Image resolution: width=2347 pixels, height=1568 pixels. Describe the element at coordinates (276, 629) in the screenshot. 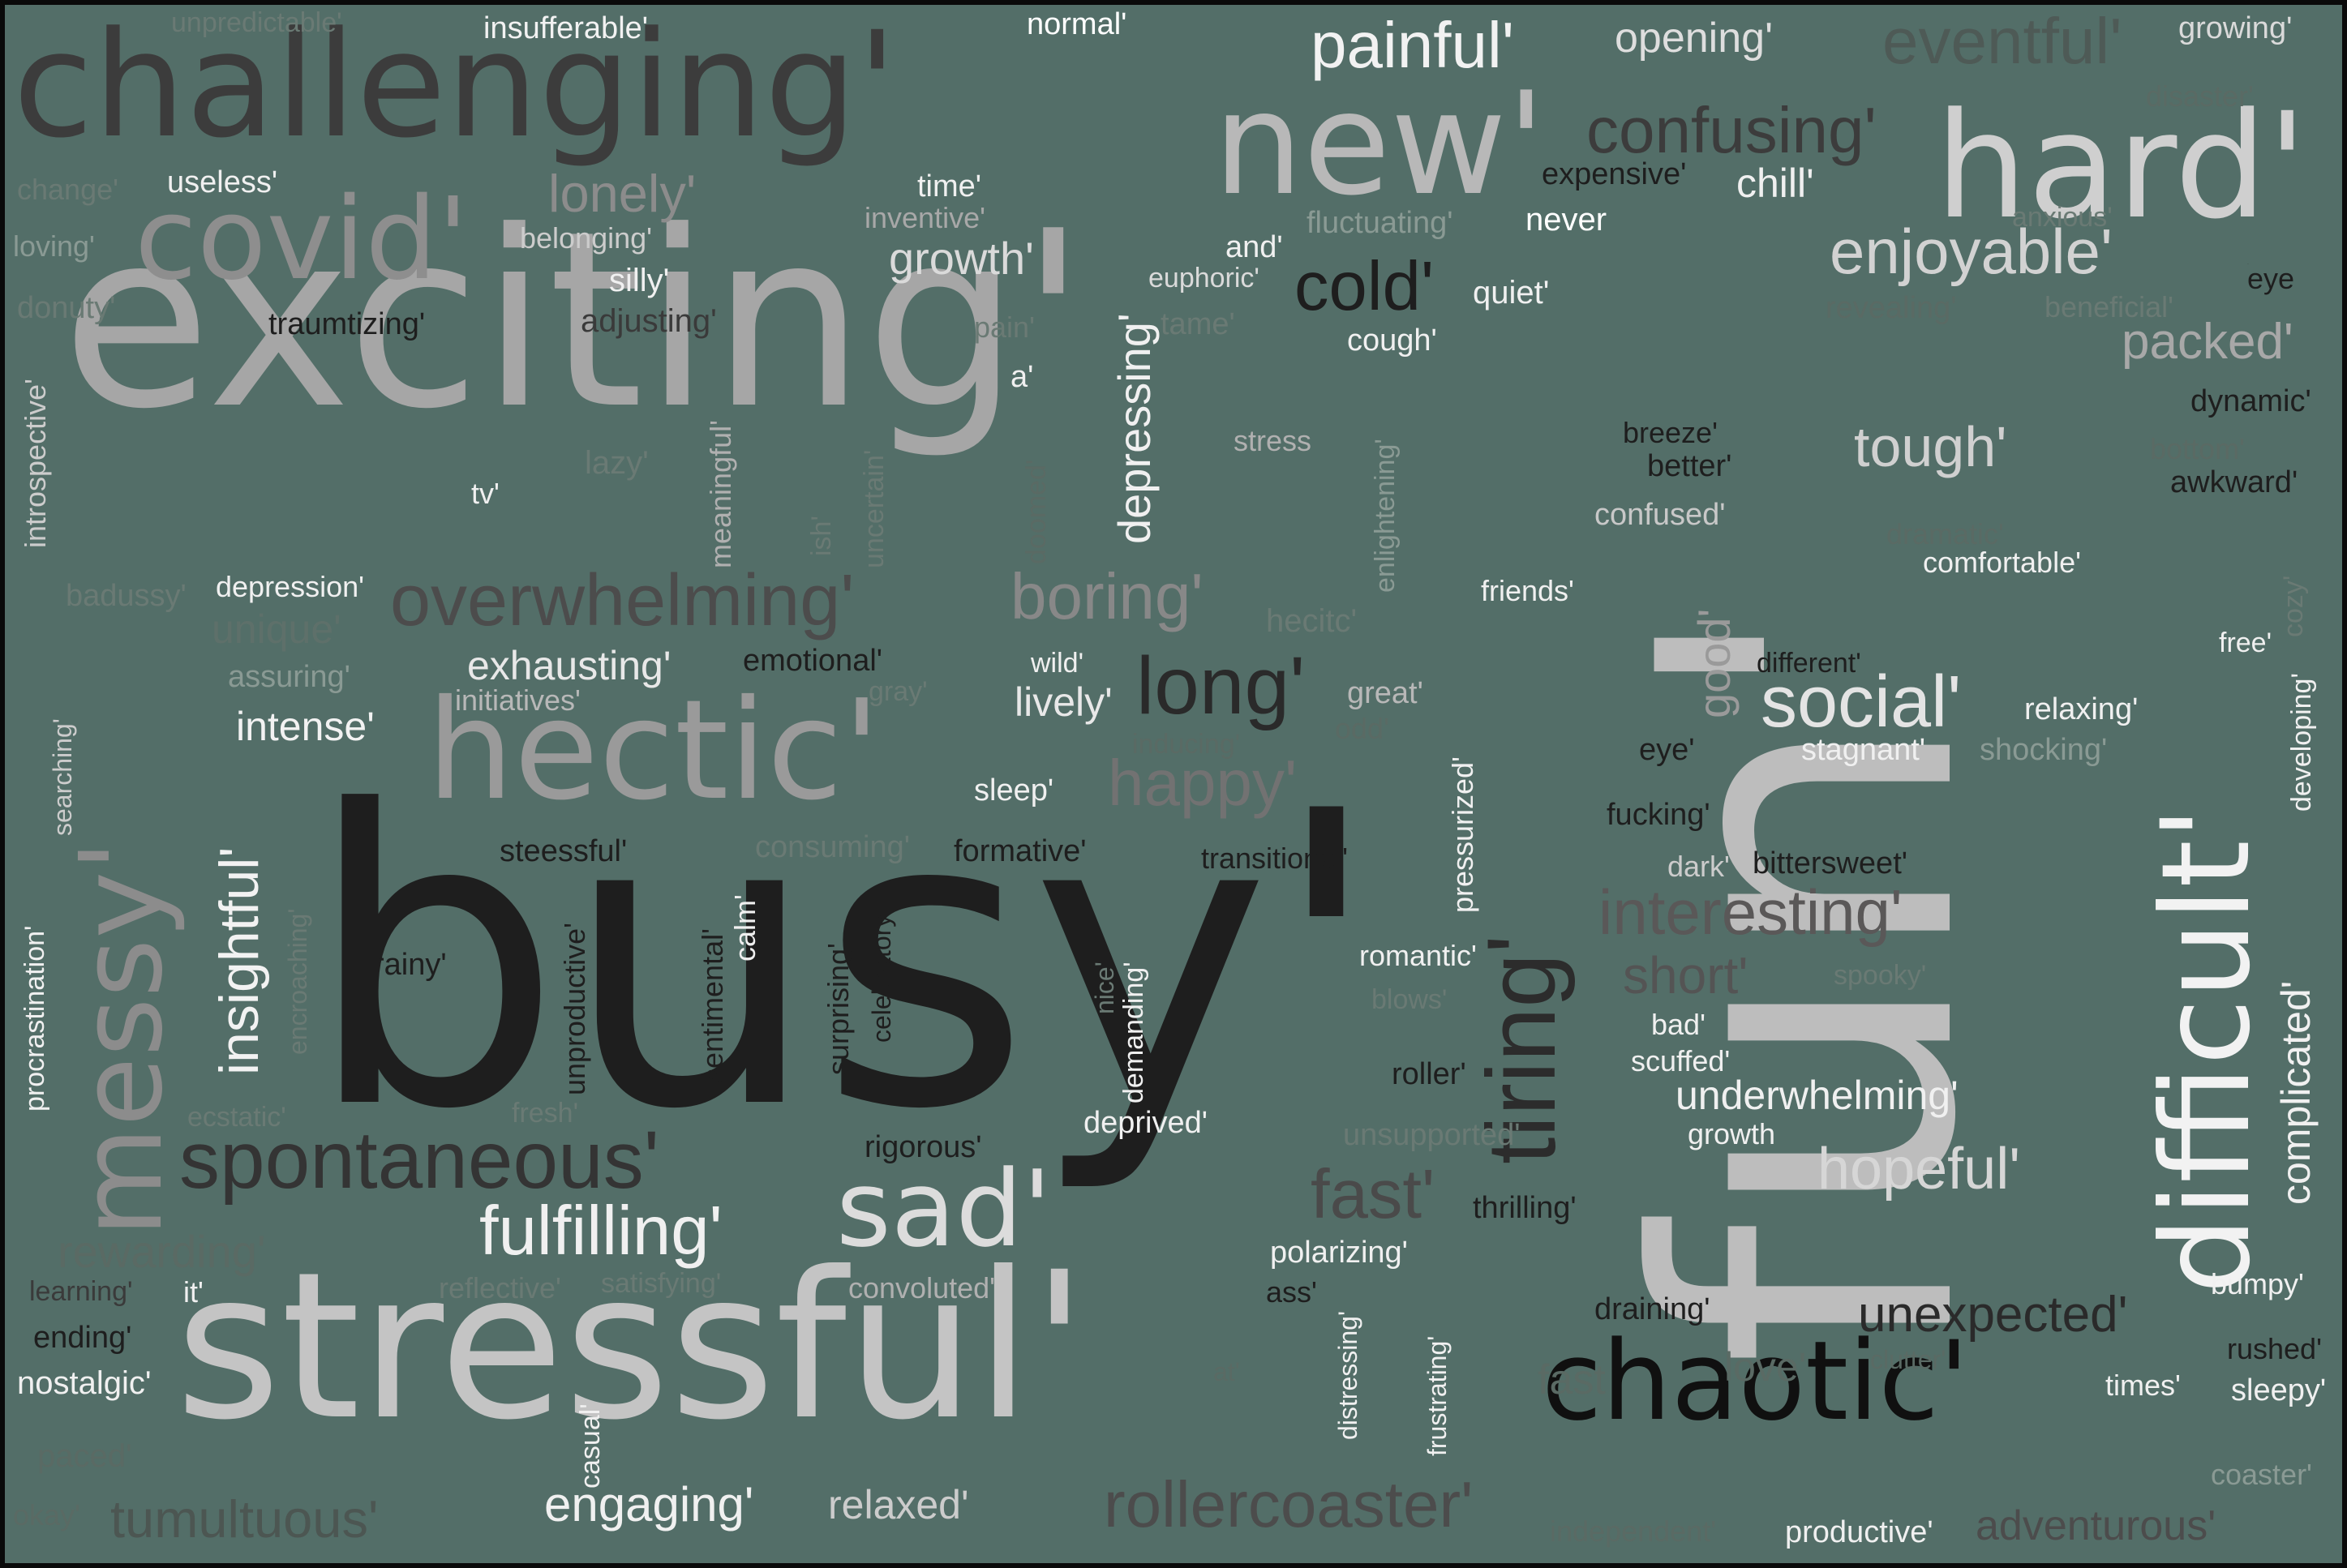

I see `cloud-word: unique'` at that location.